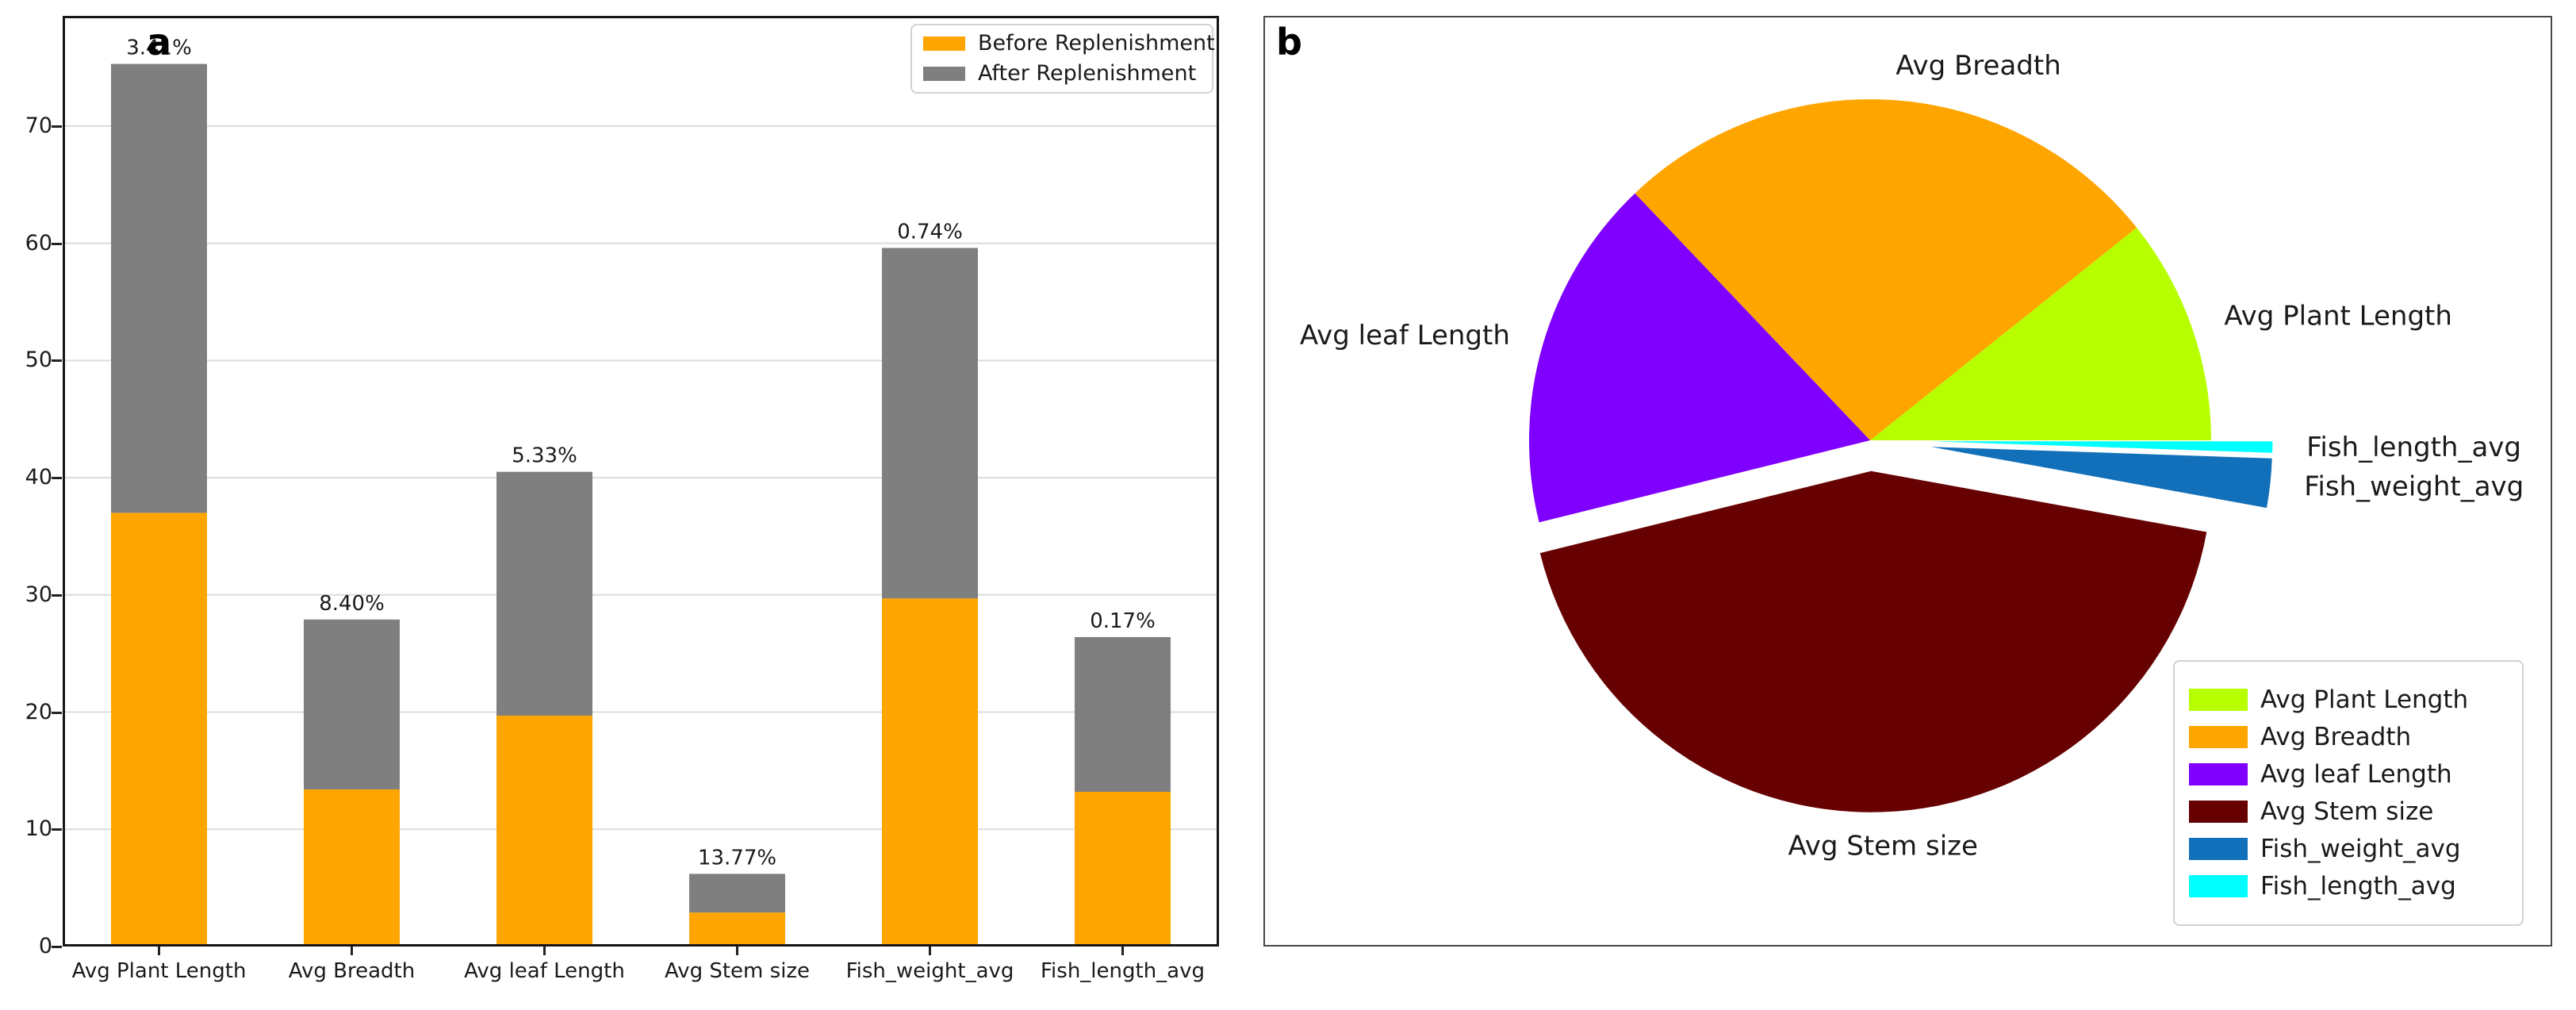 The image size is (2576, 1010). What do you see at coordinates (1405, 335) in the screenshot?
I see `pie-slice-label: Avg leaf Length` at bounding box center [1405, 335].